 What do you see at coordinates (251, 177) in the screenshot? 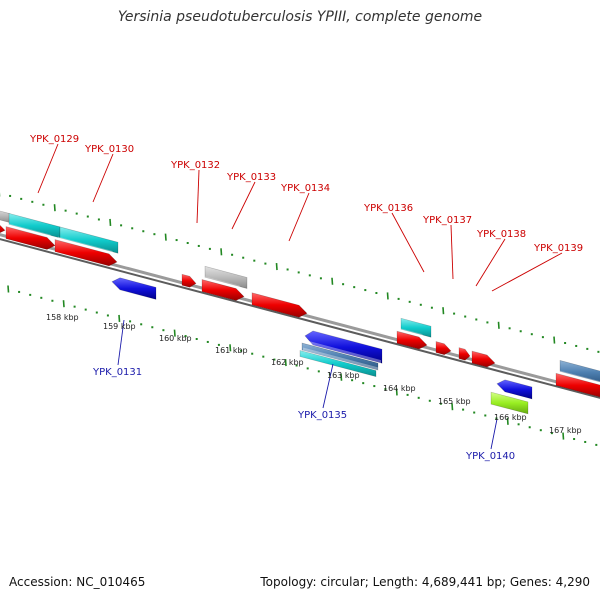
I see `gene-label-ypk-0133: YPK_0133` at bounding box center [251, 177].